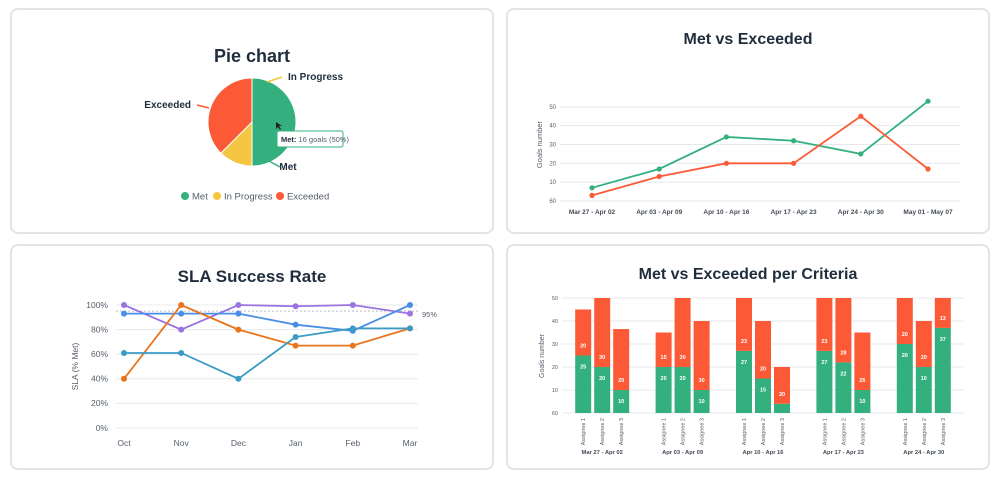  What do you see at coordinates (584, 431) in the screenshot?
I see `bar-label: Assignee 1` at bounding box center [584, 431].